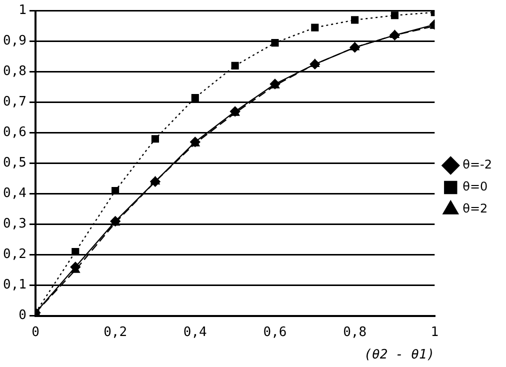  I want to click on y-tick-label: 0,9, so click(14, 41).